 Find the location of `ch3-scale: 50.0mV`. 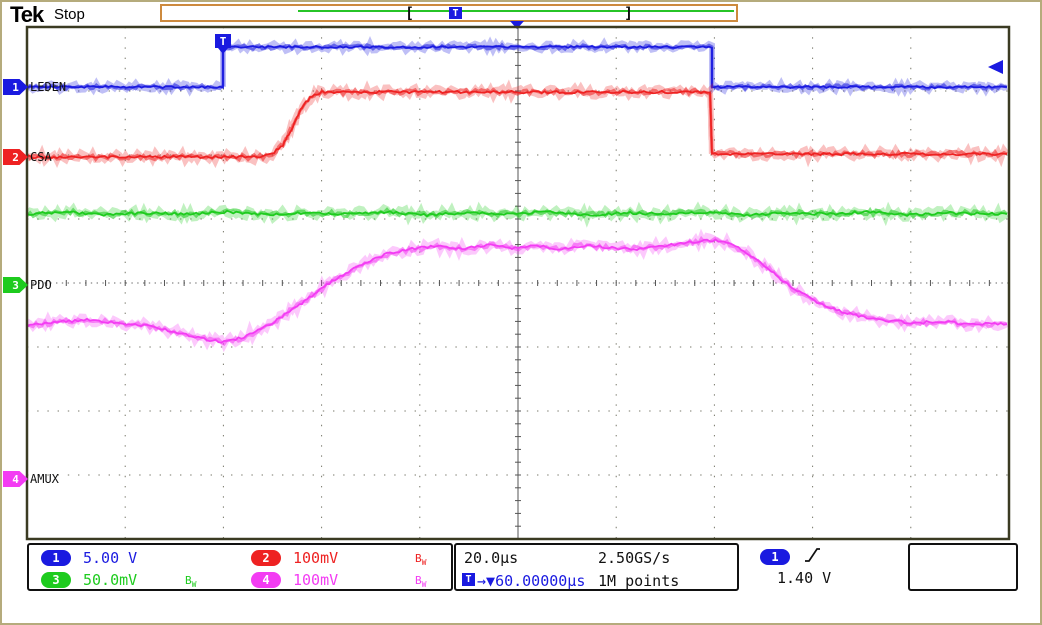

ch3-scale: 50.0mV is located at coordinates (110, 580).